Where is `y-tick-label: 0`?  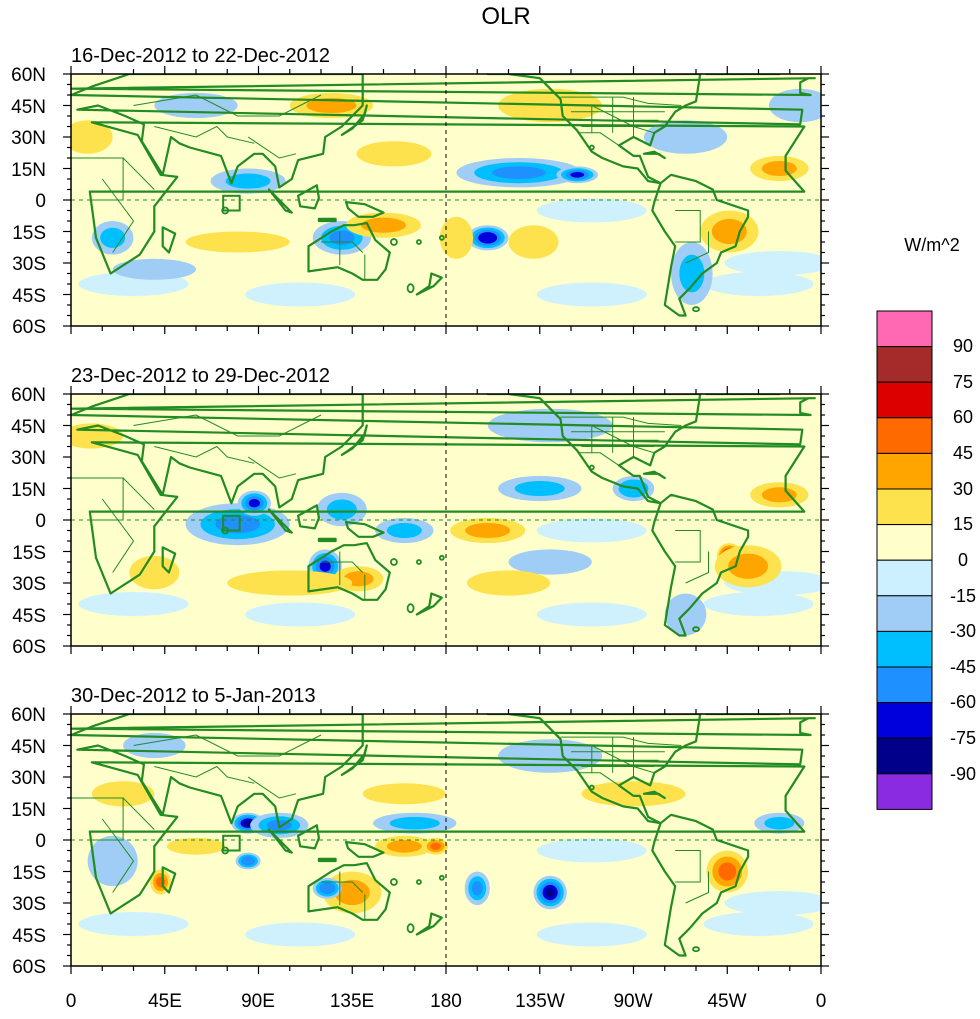 y-tick-label: 0 is located at coordinates (40, 841).